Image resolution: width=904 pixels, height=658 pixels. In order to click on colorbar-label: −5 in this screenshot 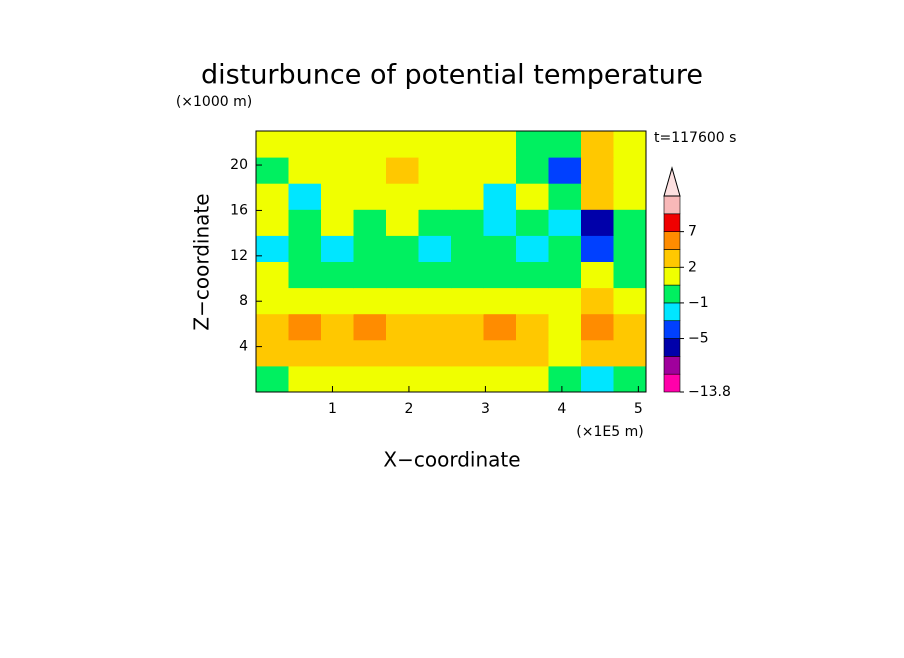, I will do `click(698, 339)`.